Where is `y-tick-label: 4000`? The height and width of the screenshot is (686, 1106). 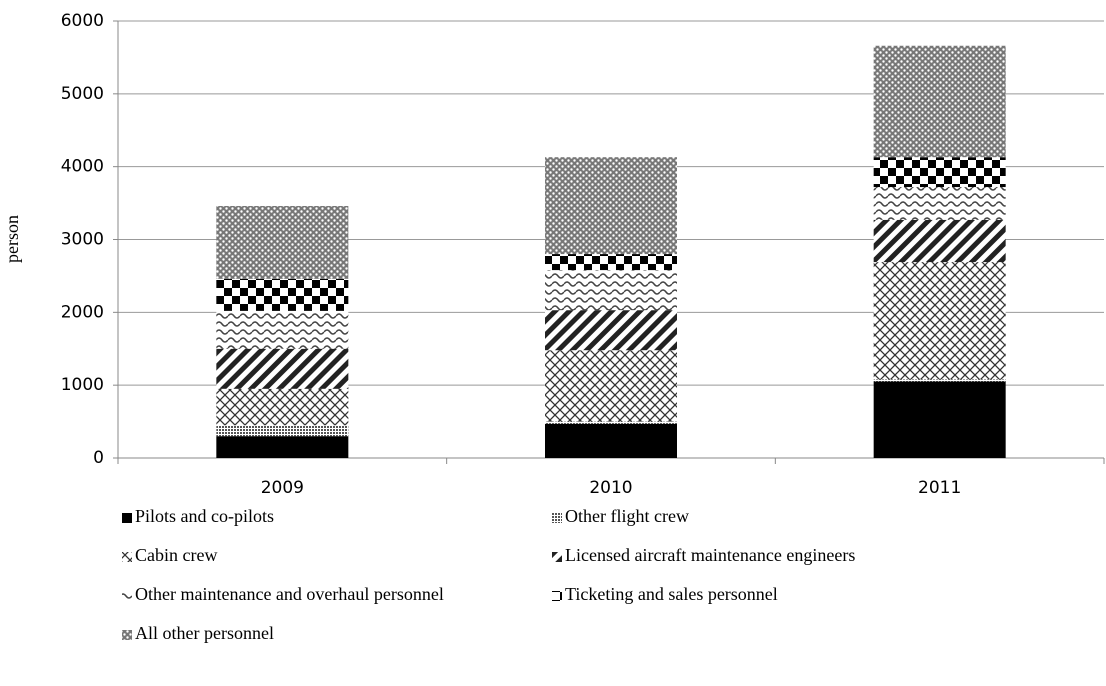 y-tick-label: 4000 is located at coordinates (82, 167).